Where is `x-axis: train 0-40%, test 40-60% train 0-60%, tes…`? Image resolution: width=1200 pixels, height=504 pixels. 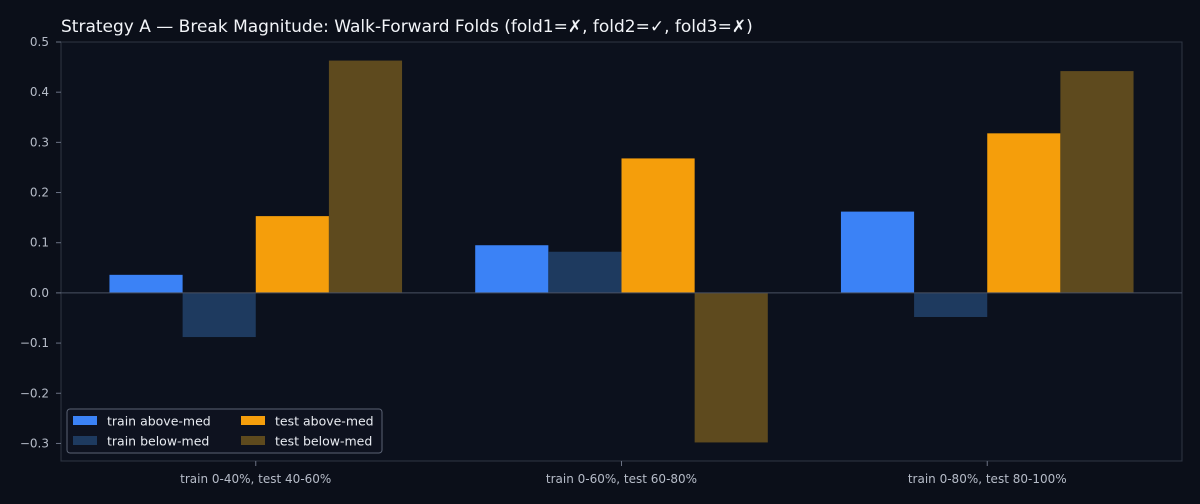 x-axis: train 0-40%, test 40-60% train 0-60%, tes… is located at coordinates (623, 473).